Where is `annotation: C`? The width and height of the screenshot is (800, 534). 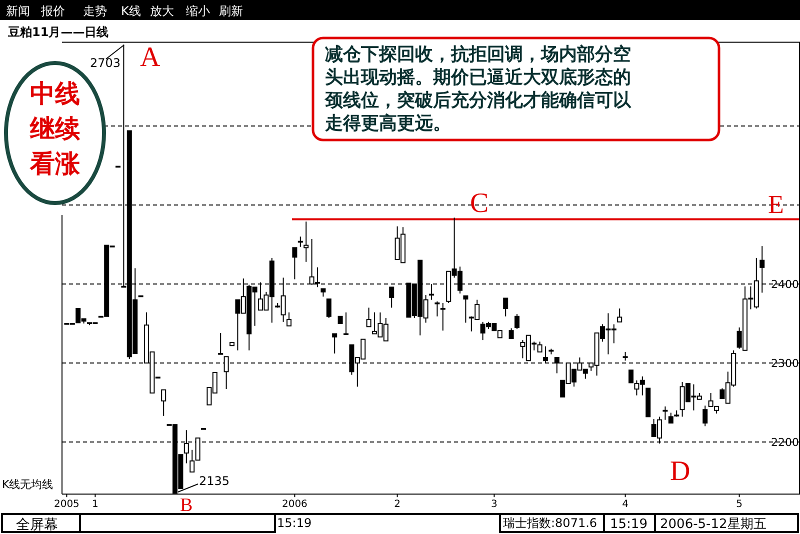
annotation: C is located at coordinates (479, 203).